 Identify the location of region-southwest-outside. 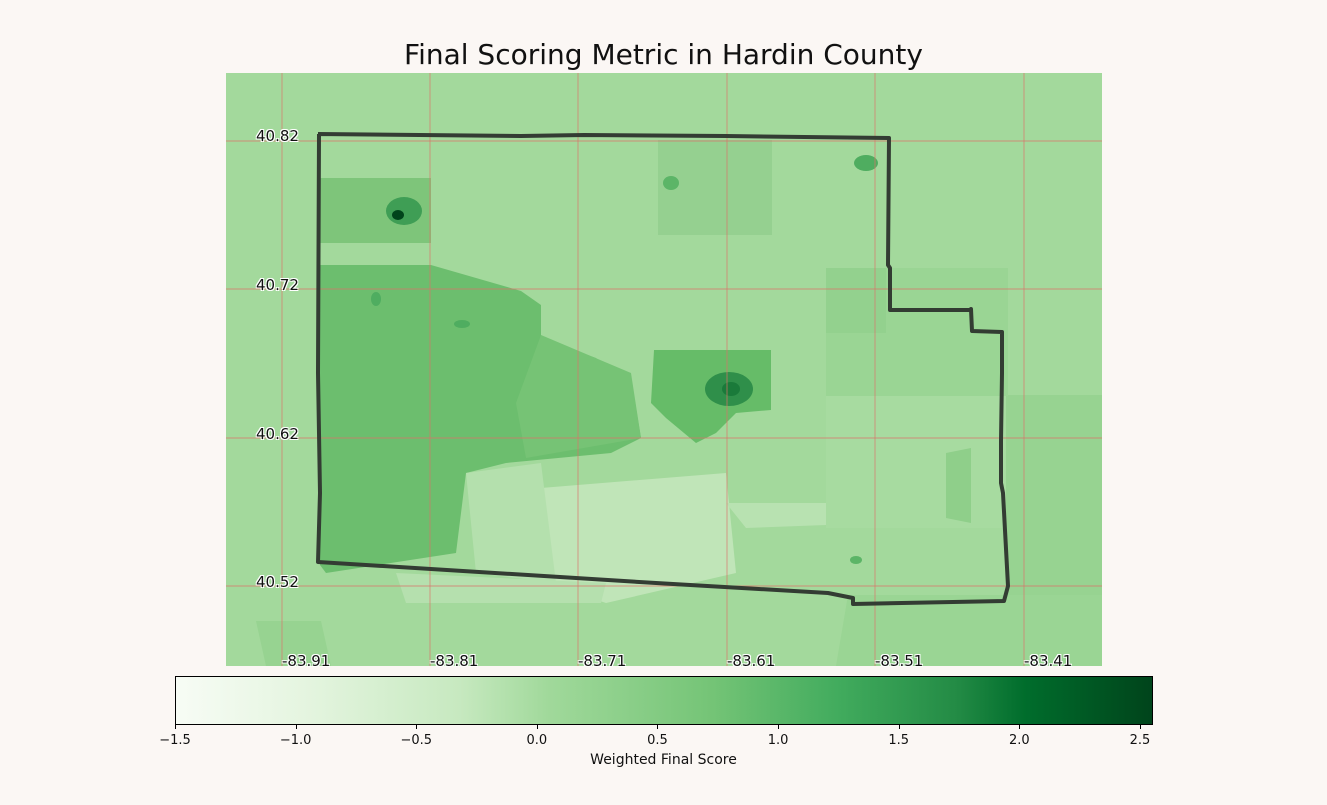
(293, 643).